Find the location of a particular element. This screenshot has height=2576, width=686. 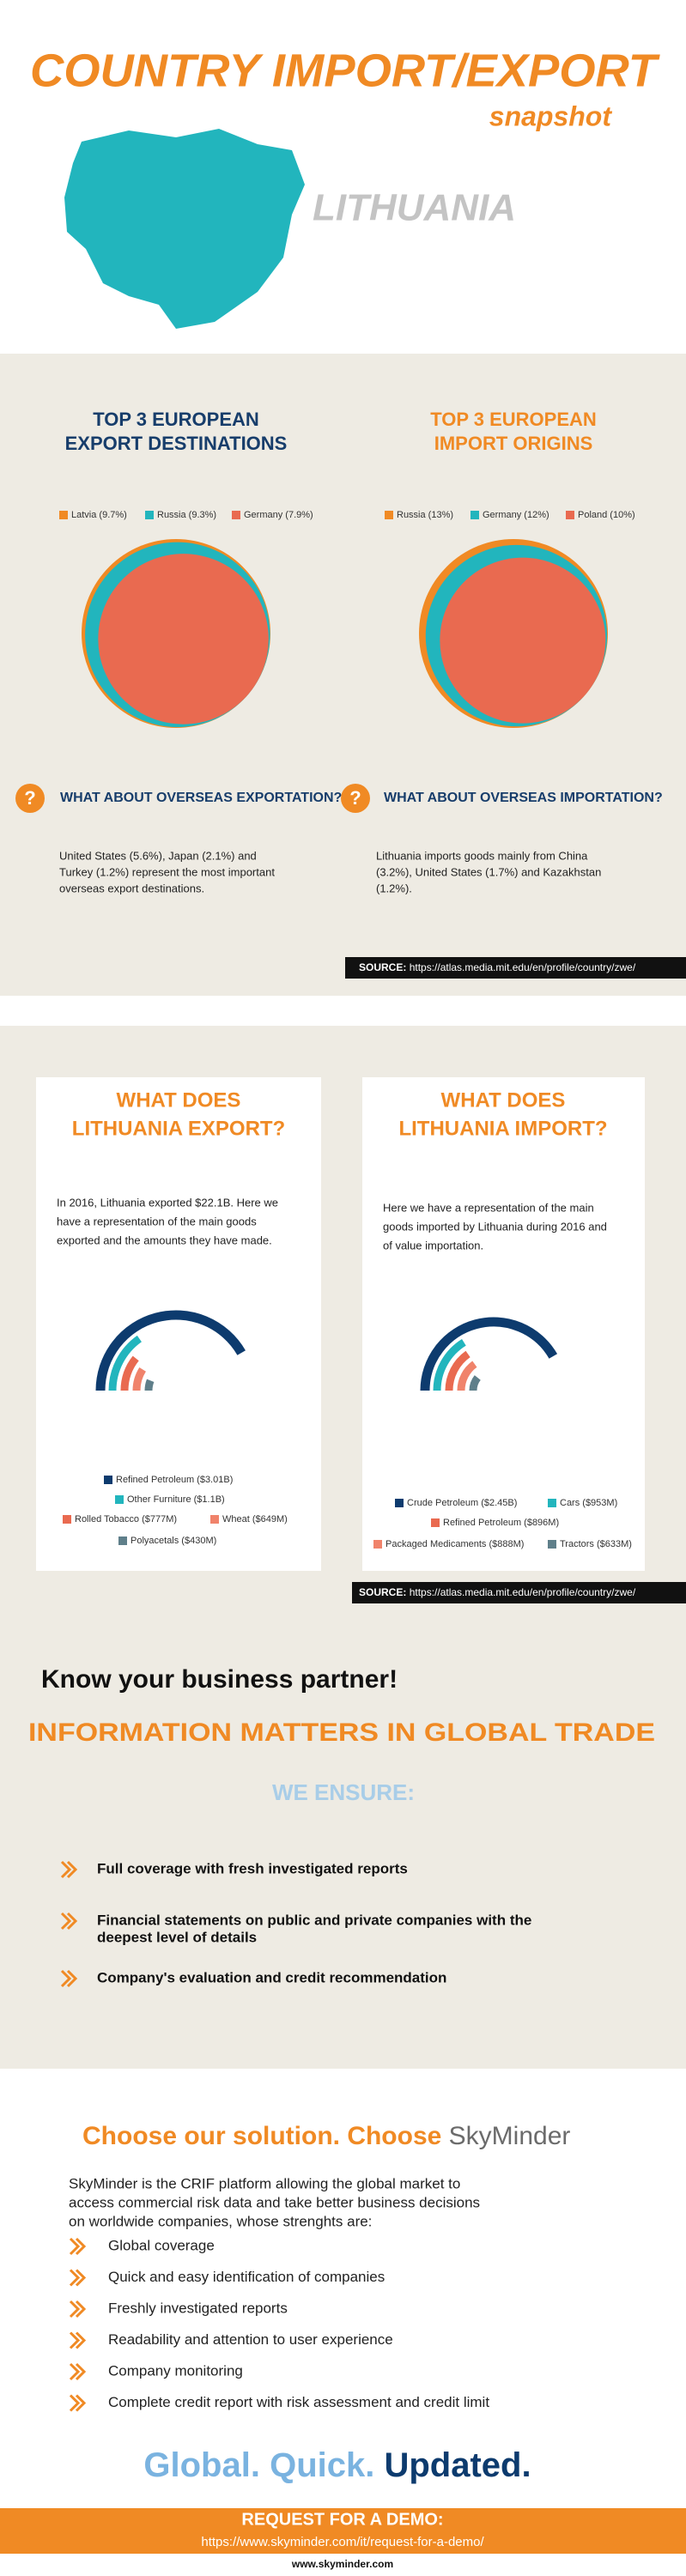

question: WHAT ABOUT OVERSEAS IMPORTATION? is located at coordinates (523, 798).